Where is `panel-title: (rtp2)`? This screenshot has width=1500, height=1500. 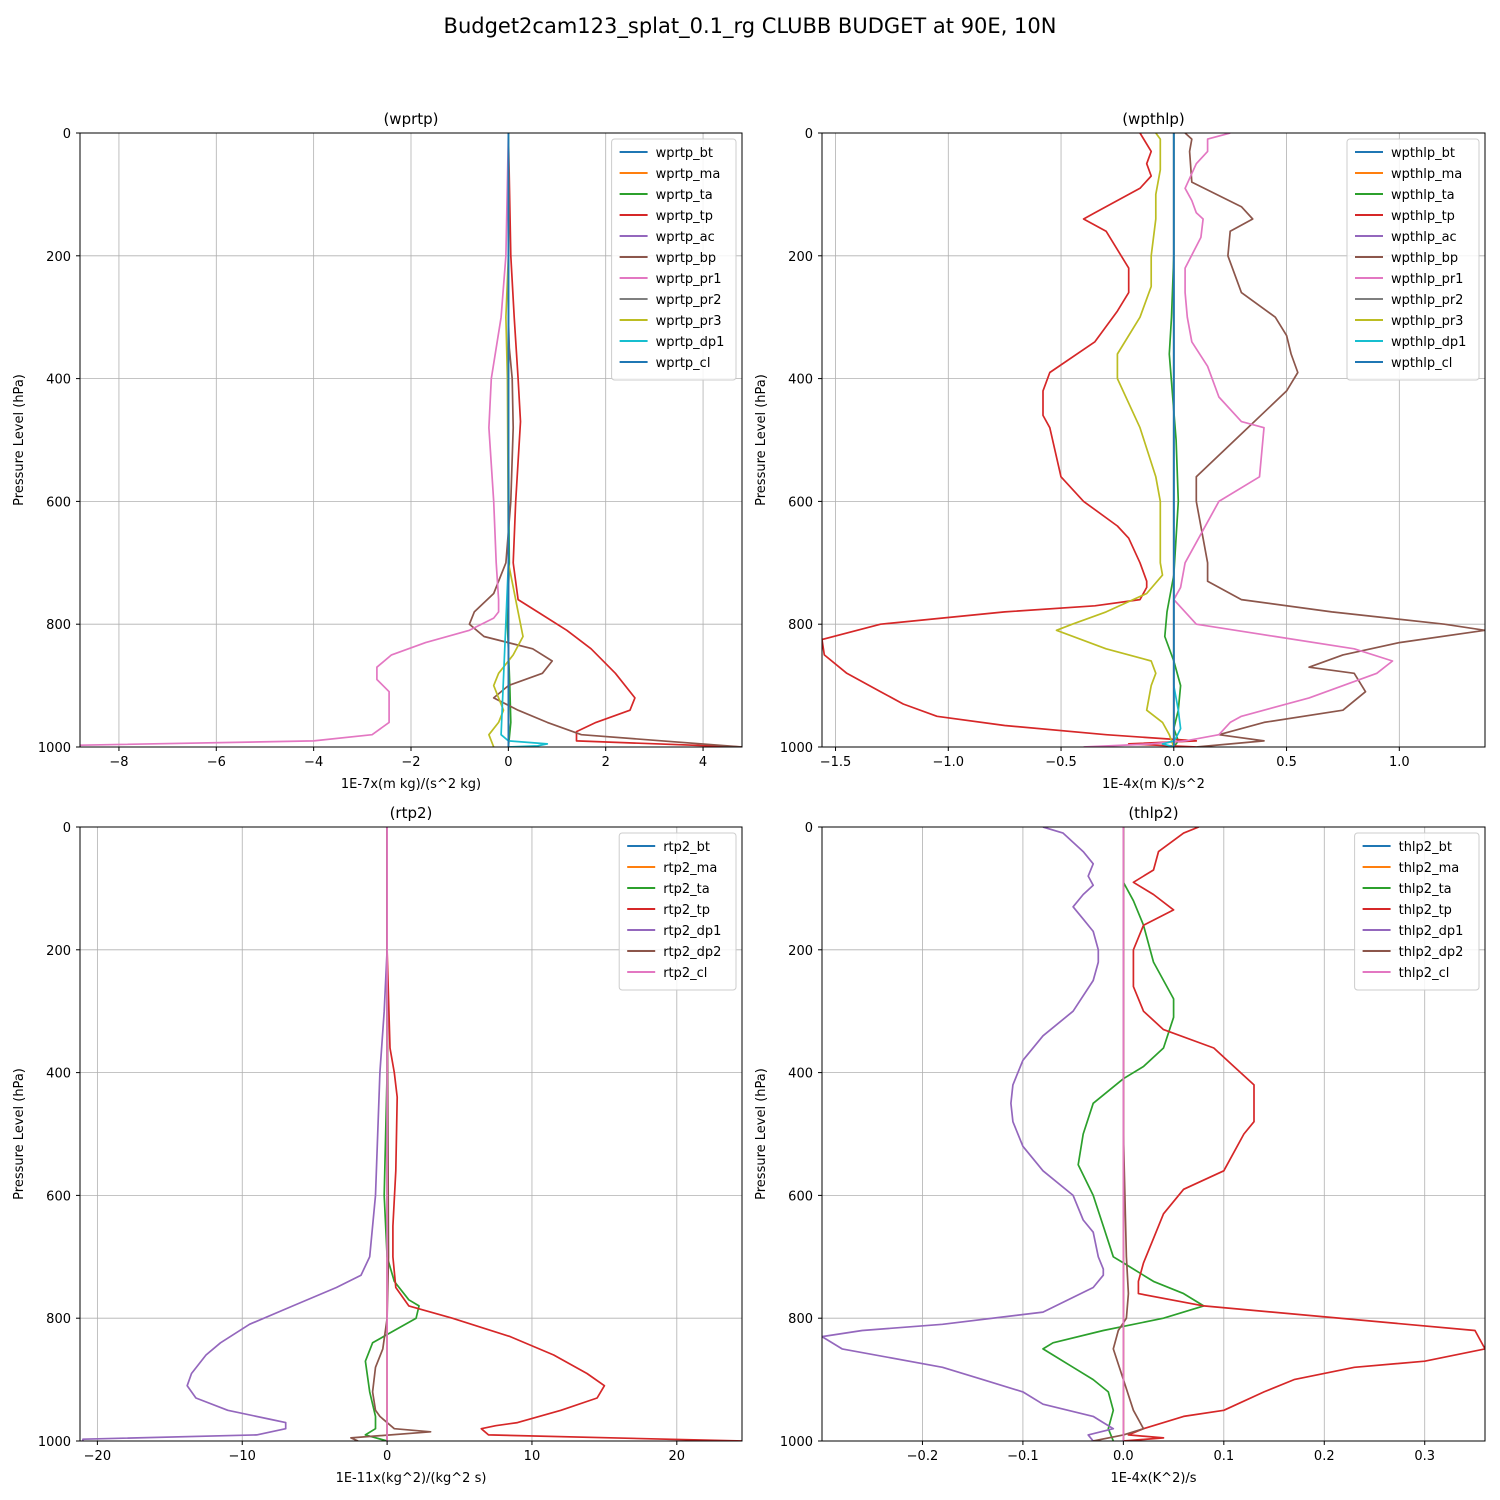
panel-title: (rtp2) is located at coordinates (411, 813).